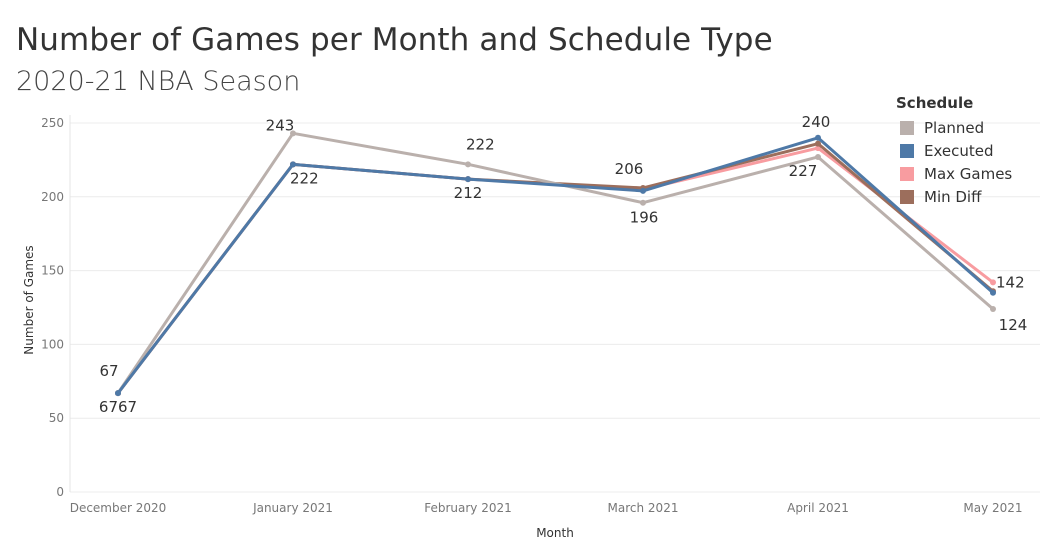  Describe the element at coordinates (29, 299) in the screenshot. I see `y-axis-title: Number of Games` at that location.